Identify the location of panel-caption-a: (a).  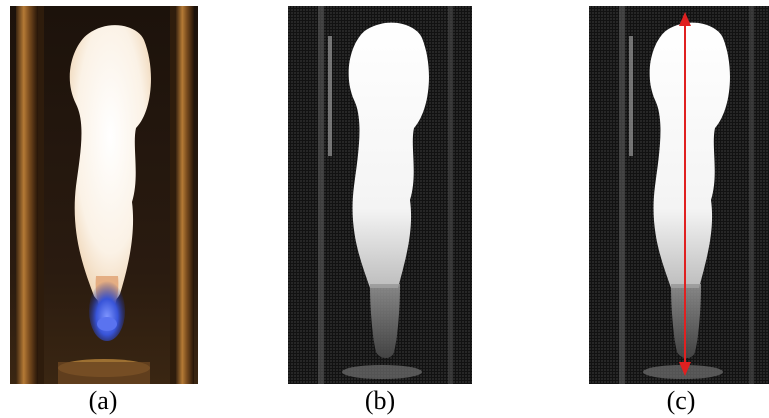
(103, 400).